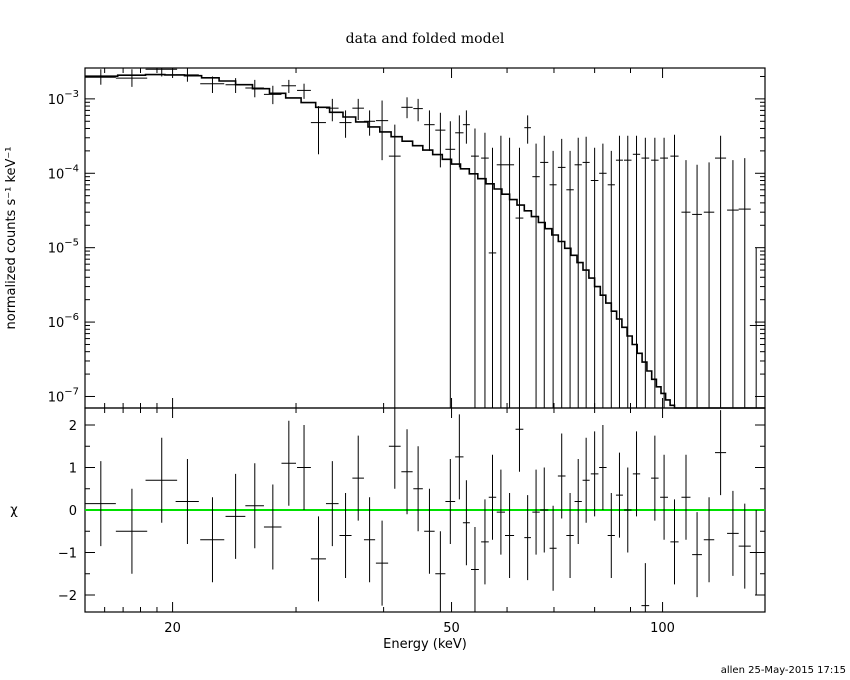 This screenshot has height=680, width=850. Describe the element at coordinates (451, 628) in the screenshot. I see `x-tick-label: 50` at that location.